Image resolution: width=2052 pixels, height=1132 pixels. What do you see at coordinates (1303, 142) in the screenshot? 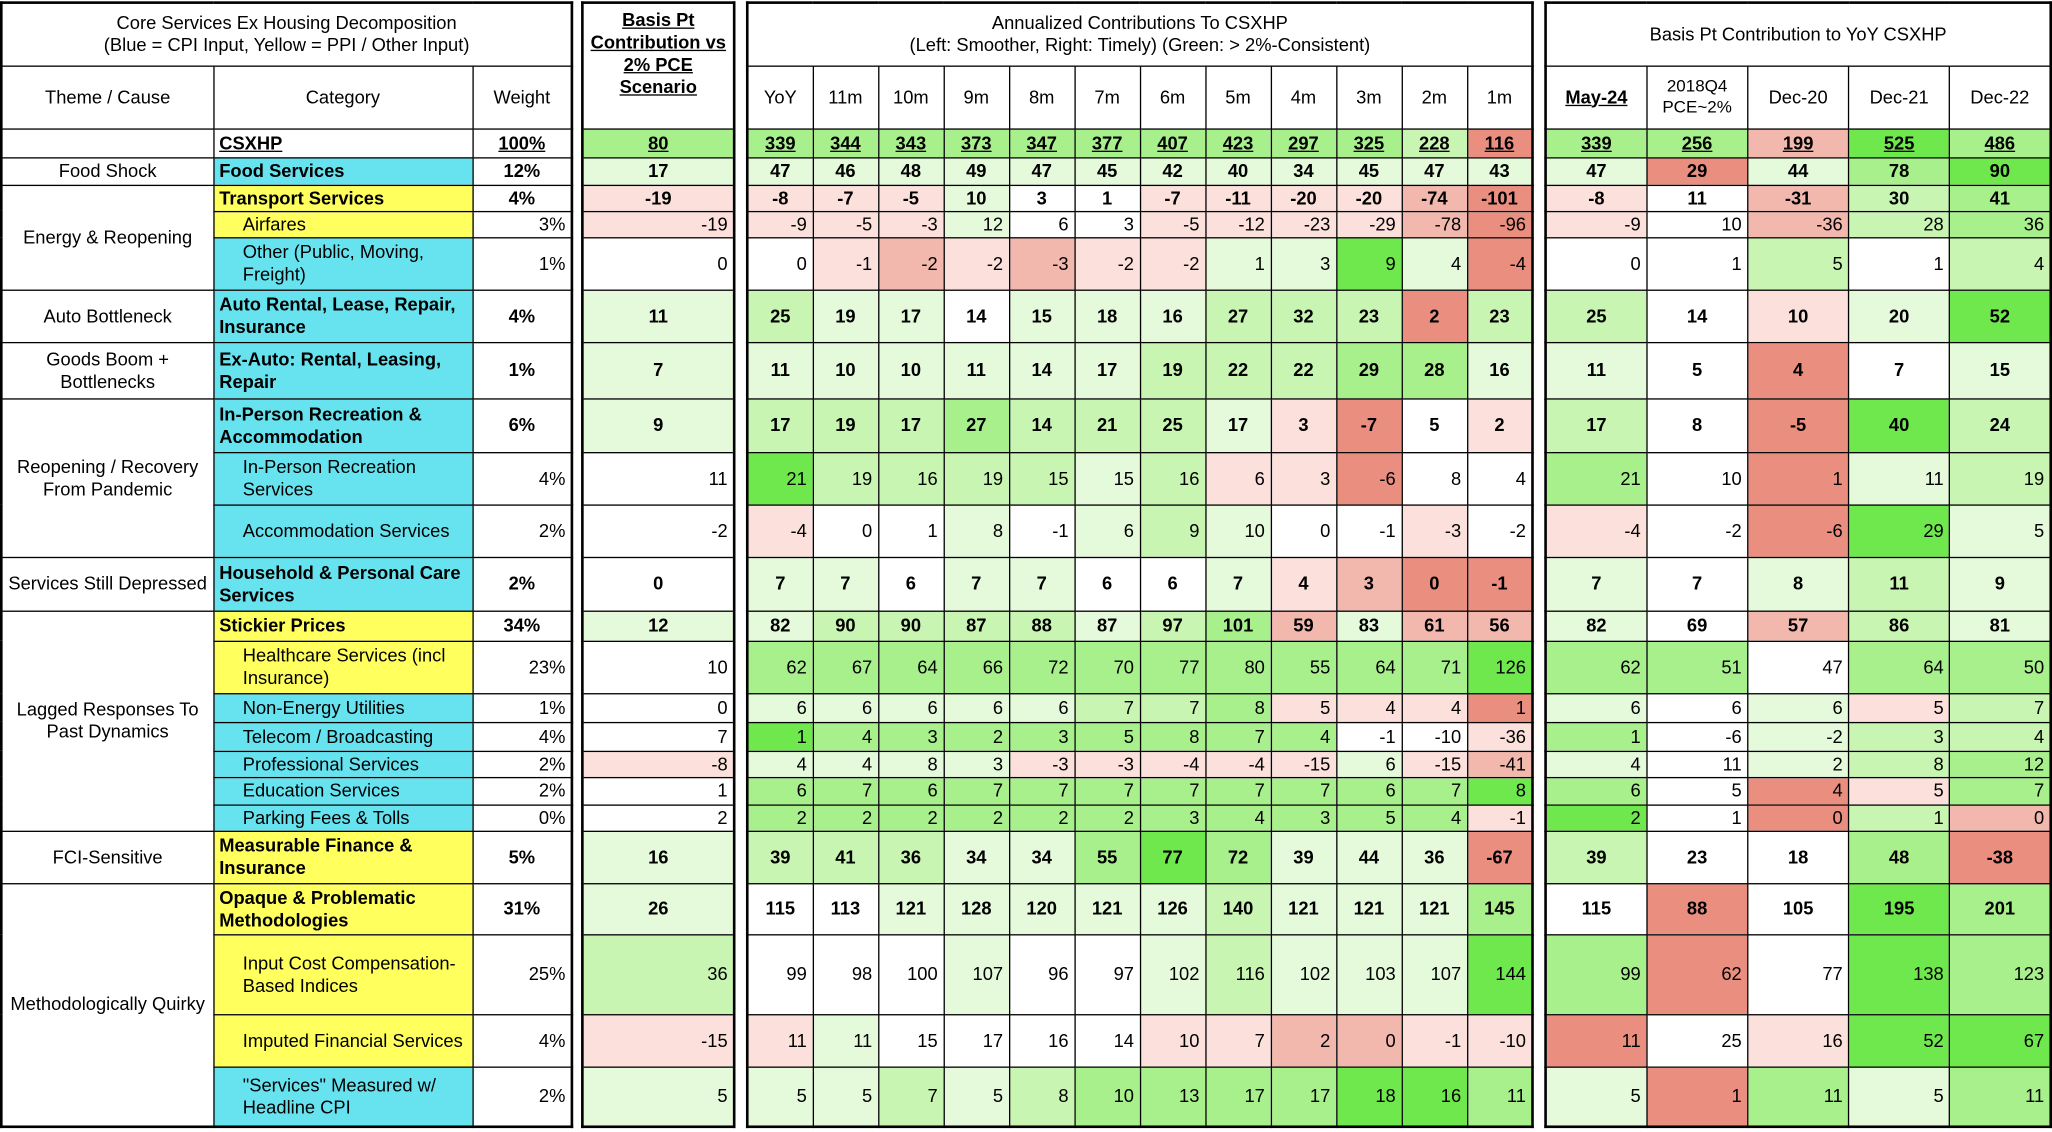
I see `annualized-cell: 297` at bounding box center [1303, 142].